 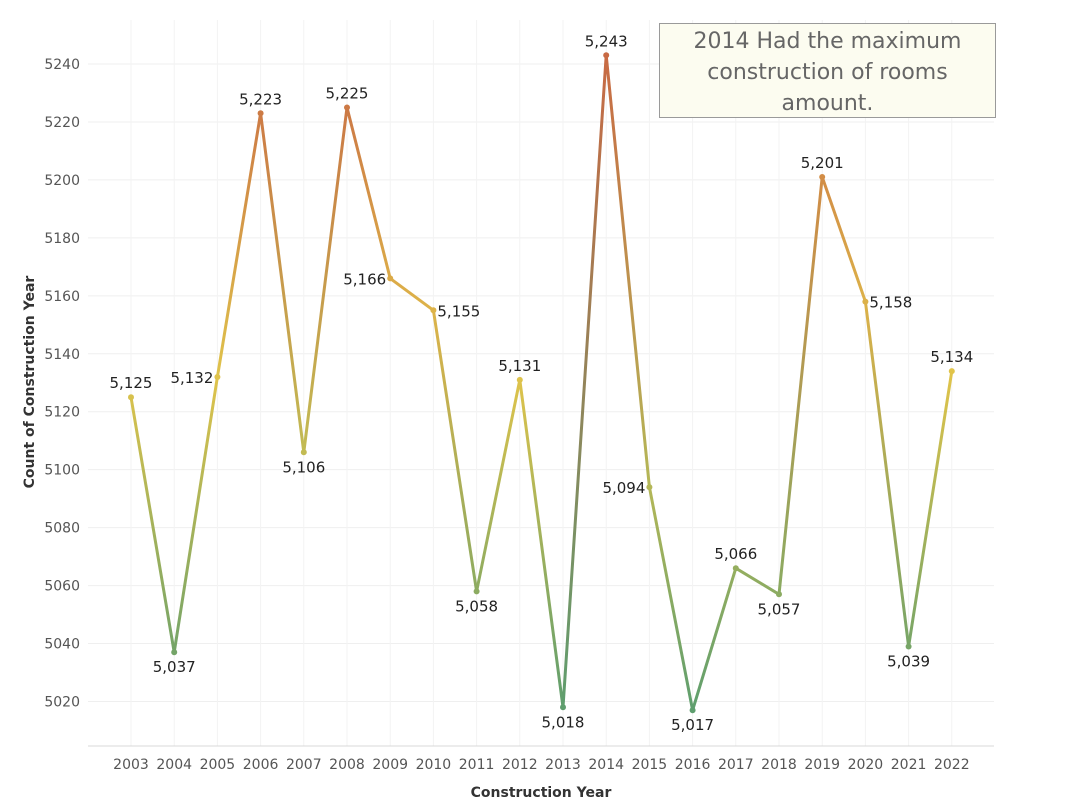 I want to click on y-tick-label: 5200, so click(x=62, y=181).